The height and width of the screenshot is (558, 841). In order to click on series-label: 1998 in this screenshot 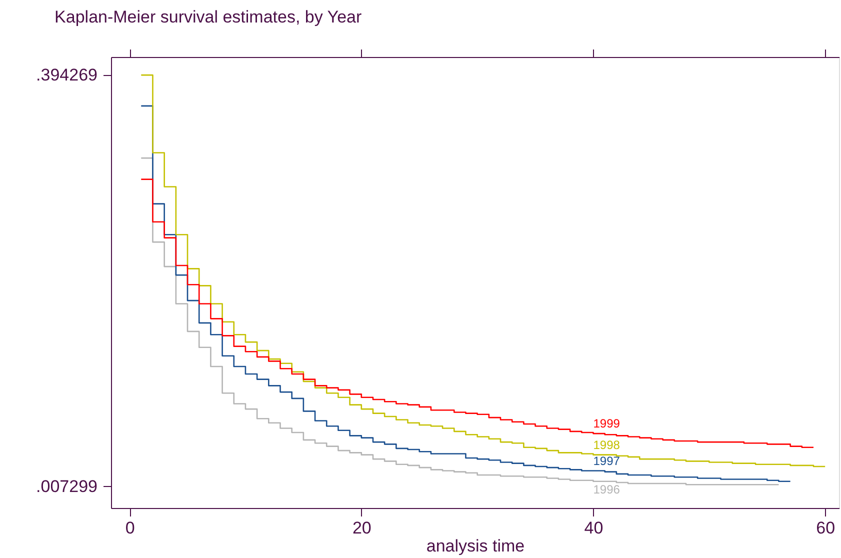, I will do `click(606, 445)`.